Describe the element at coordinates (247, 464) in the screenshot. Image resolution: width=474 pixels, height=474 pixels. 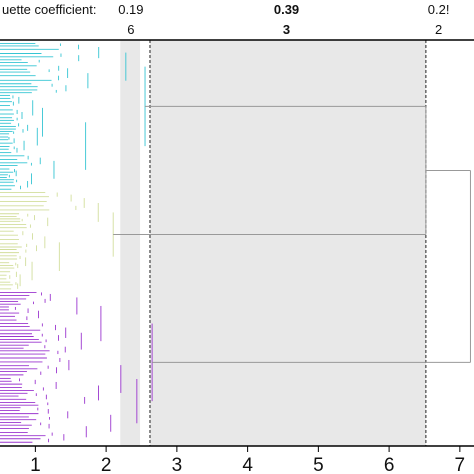
I see `x-tick-label-4: 4` at that location.